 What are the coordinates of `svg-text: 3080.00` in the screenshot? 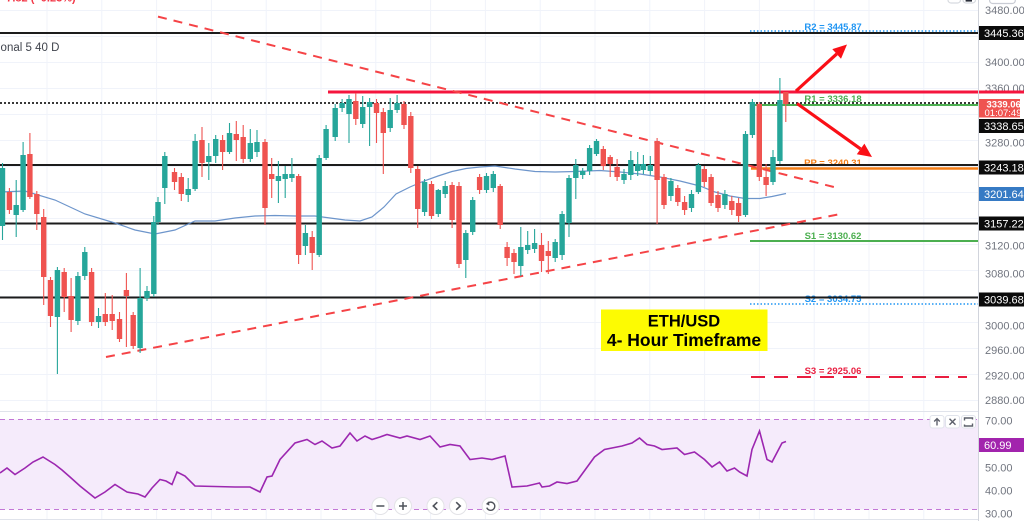 It's located at (1004, 275).